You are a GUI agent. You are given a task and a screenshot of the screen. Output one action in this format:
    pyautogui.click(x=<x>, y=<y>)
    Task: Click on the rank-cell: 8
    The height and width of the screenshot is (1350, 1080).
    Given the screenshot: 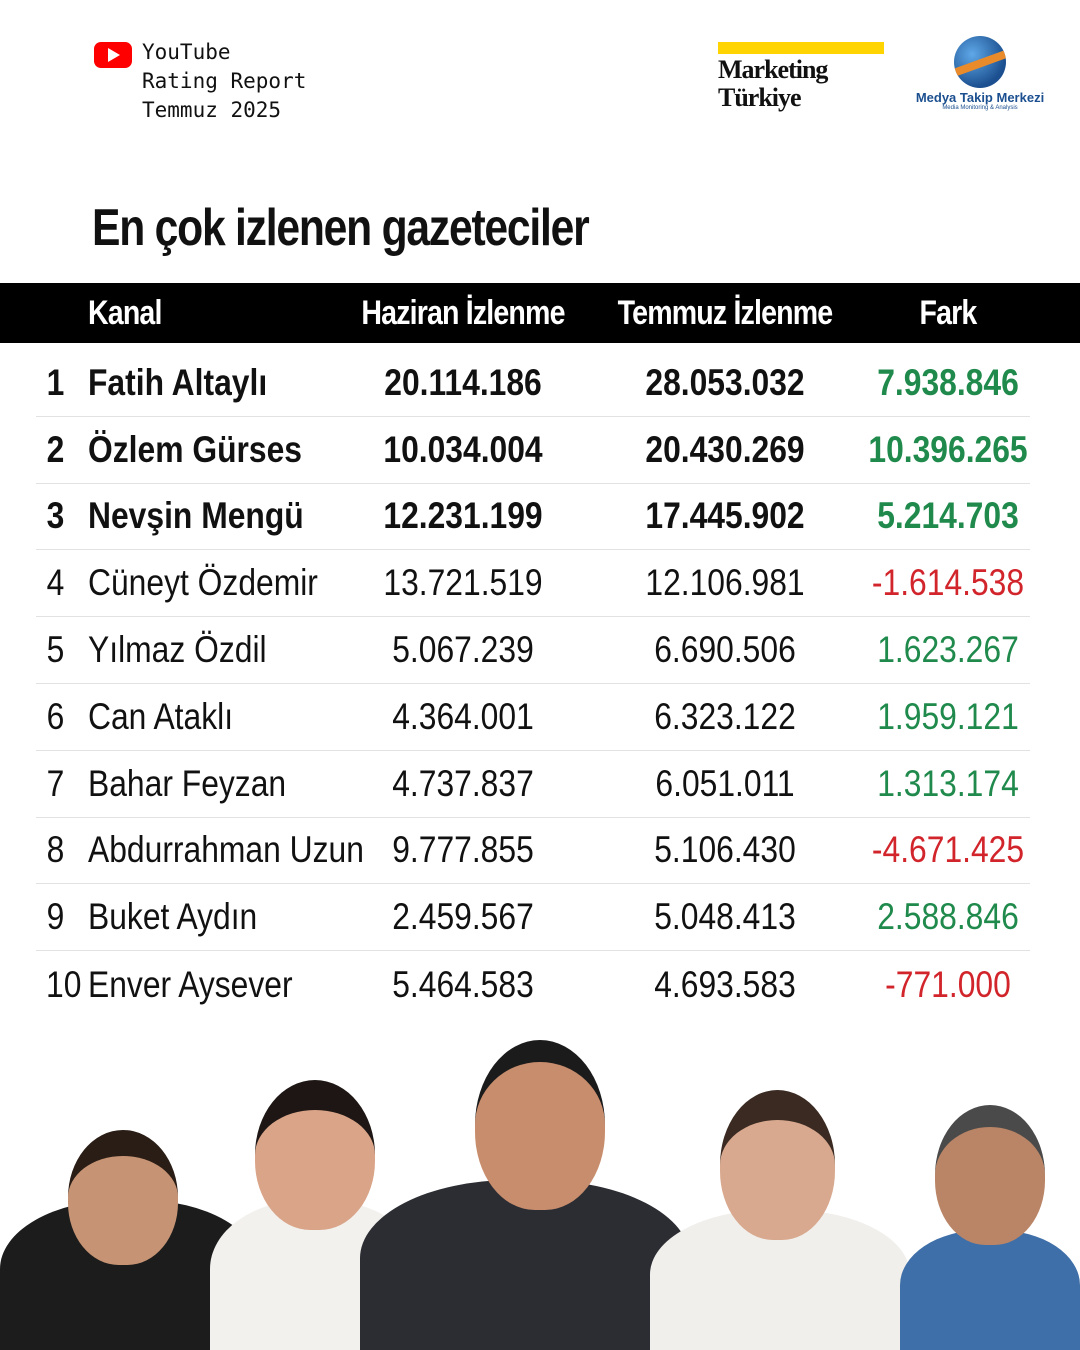 What is the action you would take?
    pyautogui.click(x=55, y=850)
    